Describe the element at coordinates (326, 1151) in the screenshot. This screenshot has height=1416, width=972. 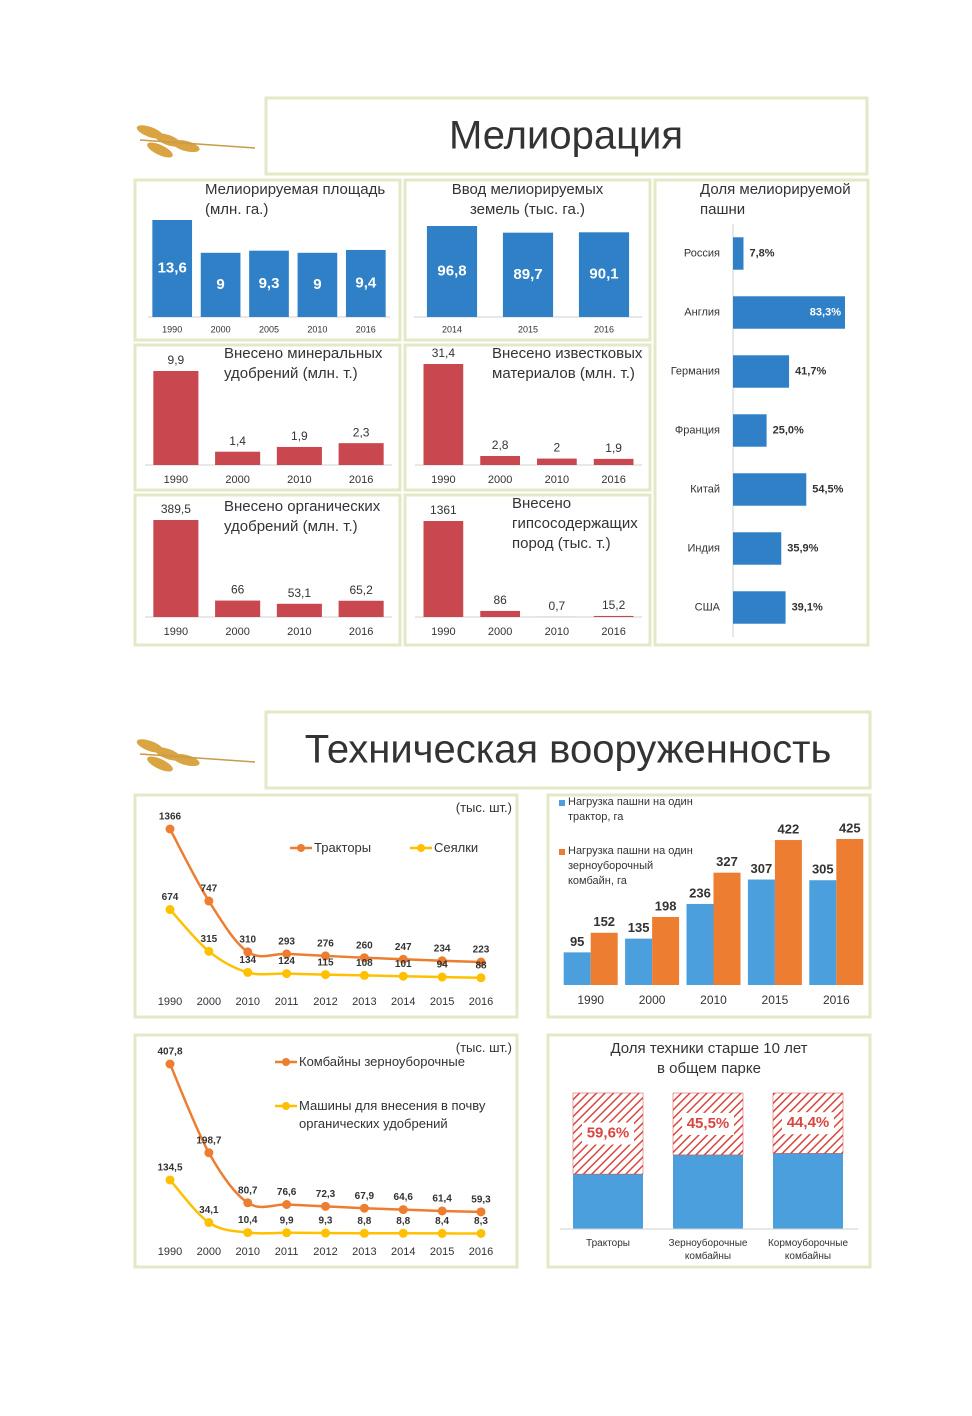
I see `panel` at that location.